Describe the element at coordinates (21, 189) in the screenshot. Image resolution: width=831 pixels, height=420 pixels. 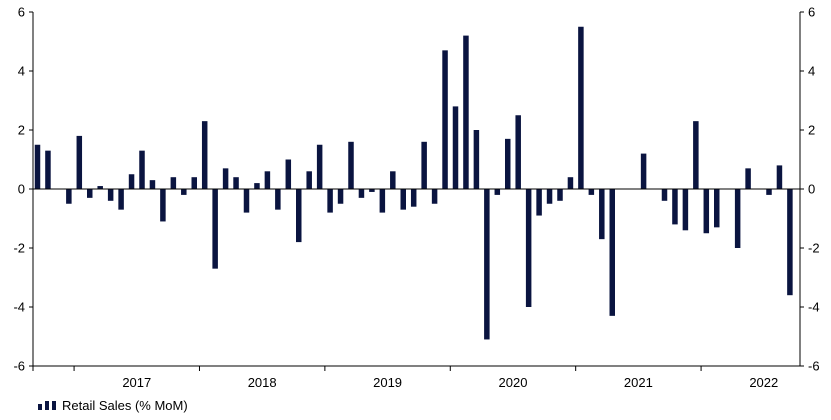
I see `y-tick-label-left: 0` at that location.